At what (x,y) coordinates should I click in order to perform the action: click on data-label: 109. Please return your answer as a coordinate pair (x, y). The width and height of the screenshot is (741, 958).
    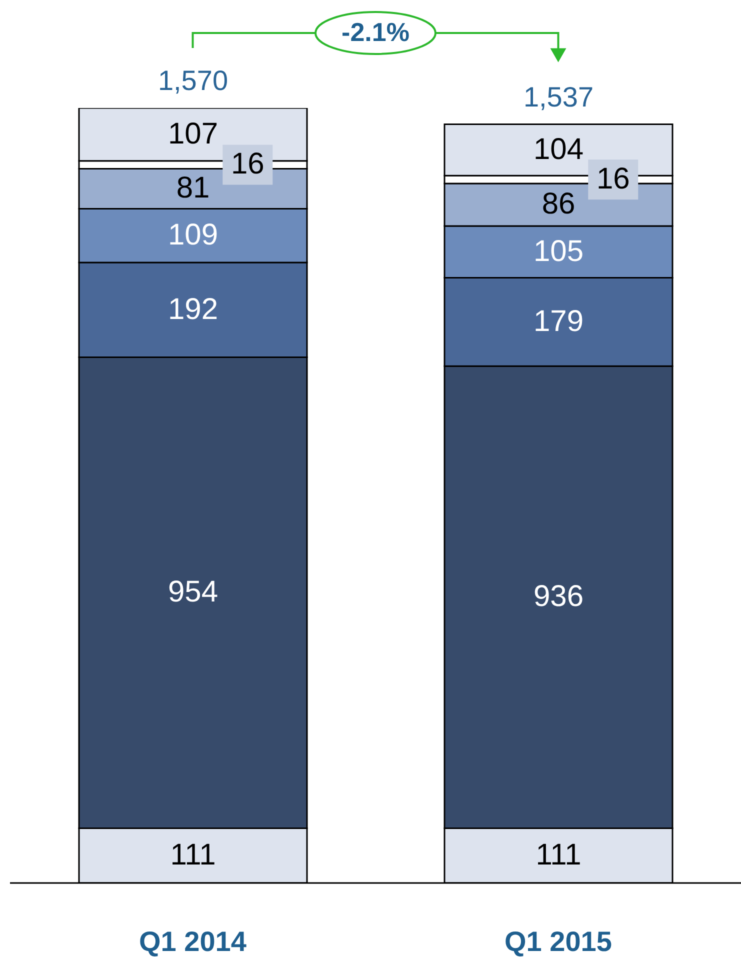
    Looking at the image, I should click on (193, 235).